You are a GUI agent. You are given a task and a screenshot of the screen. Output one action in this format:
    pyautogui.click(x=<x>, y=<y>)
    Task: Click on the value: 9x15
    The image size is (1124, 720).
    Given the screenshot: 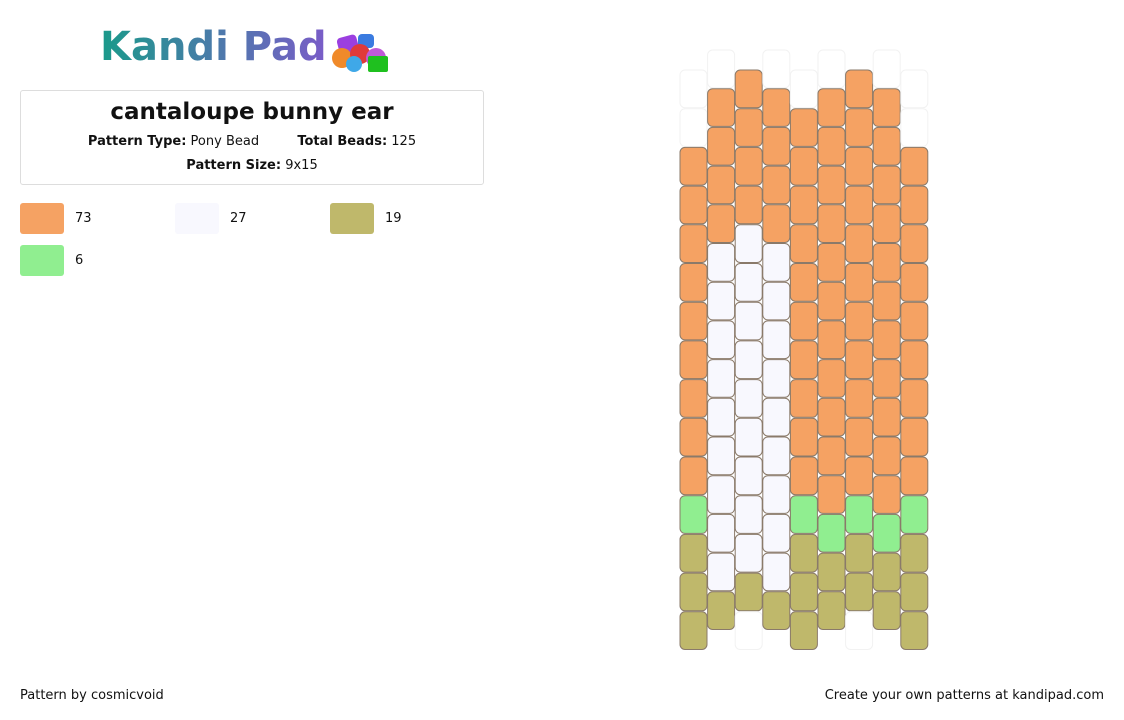 What is the action you would take?
    pyautogui.click(x=301, y=165)
    